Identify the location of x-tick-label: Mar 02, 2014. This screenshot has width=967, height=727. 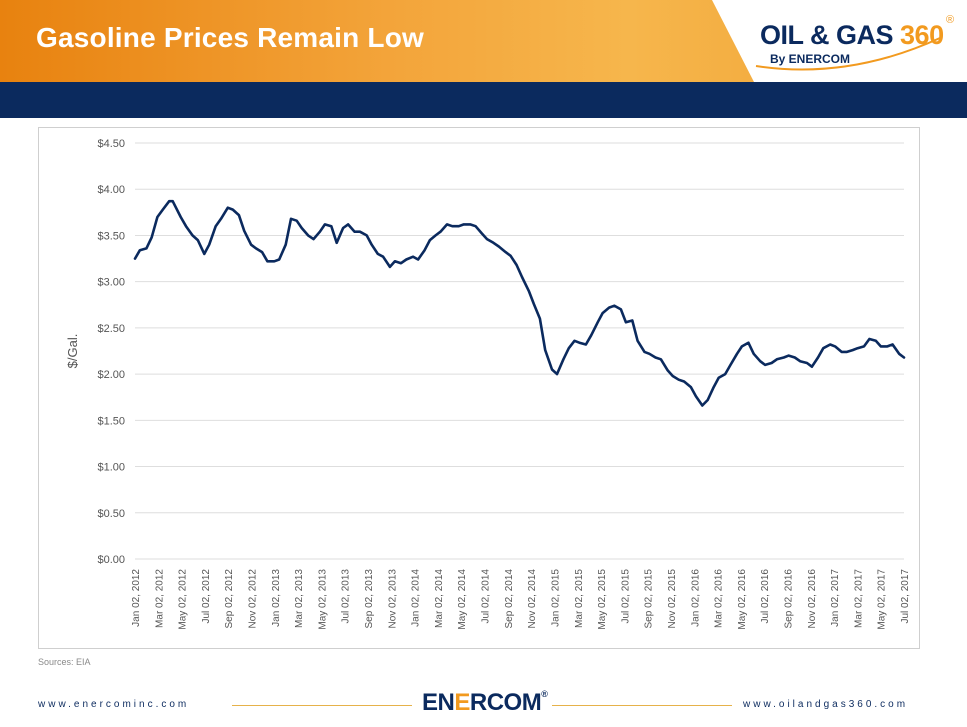
(439, 598).